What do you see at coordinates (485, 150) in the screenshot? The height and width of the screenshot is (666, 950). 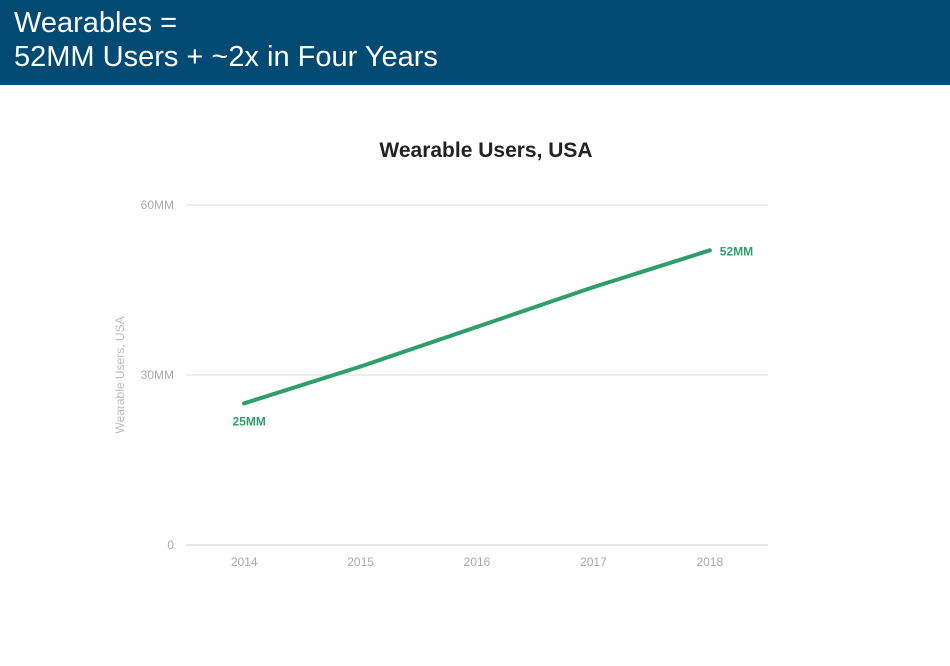 I see `chart-title: Wearable Users, USA` at bounding box center [485, 150].